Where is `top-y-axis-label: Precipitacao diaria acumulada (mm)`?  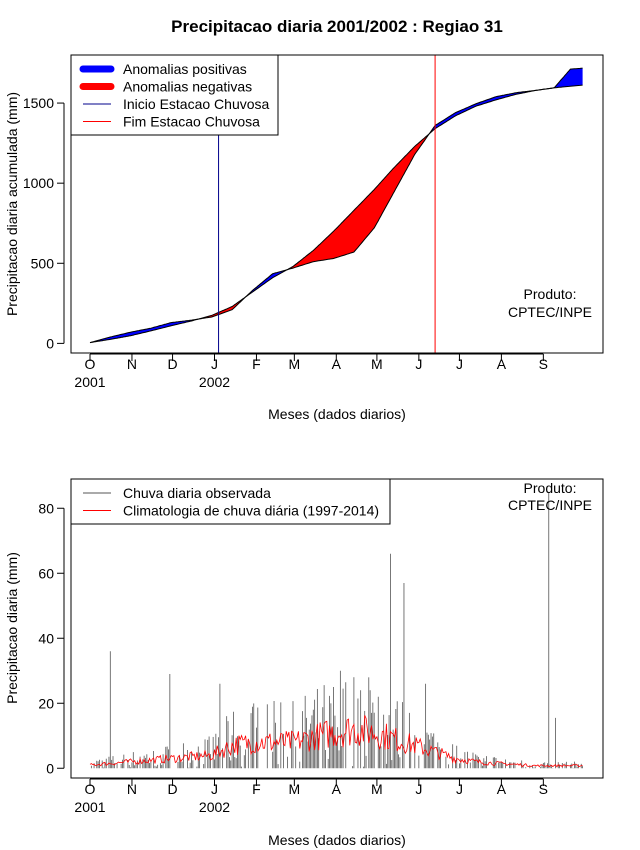
top-y-axis-label: Precipitacao diaria acumulada (mm) is located at coordinates (12, 204).